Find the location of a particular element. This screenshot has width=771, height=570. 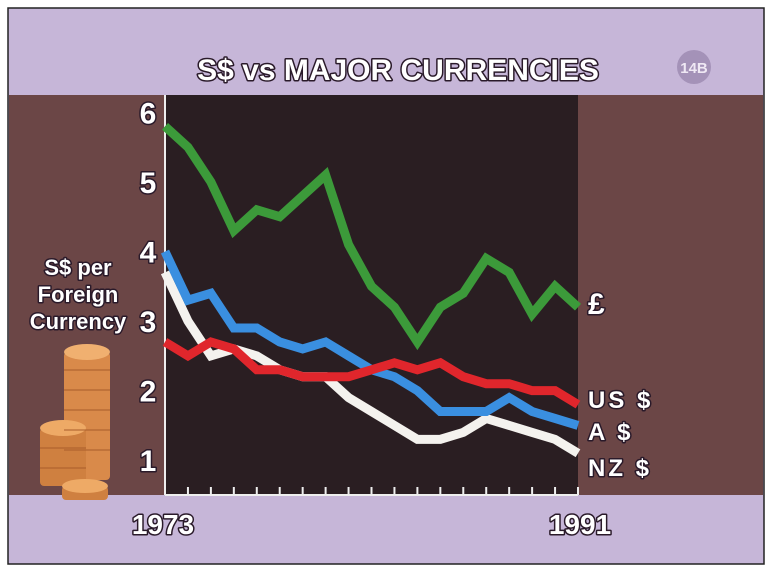

badge-label: 14B is located at coordinates (694, 68).